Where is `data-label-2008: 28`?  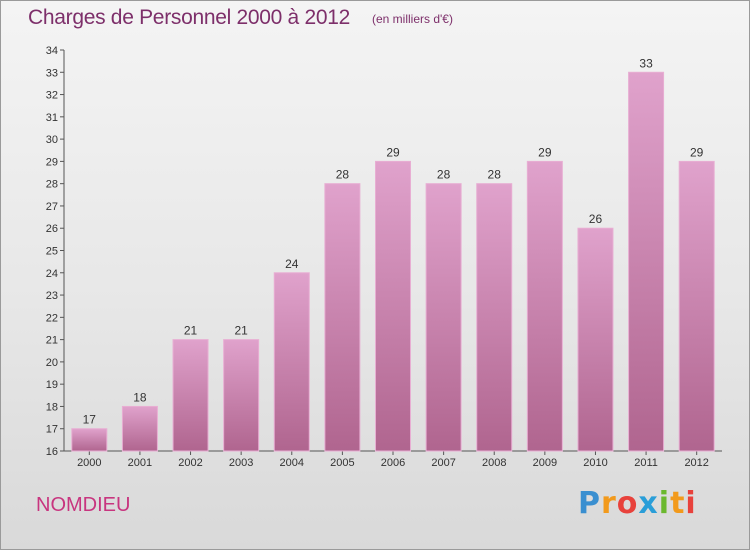
data-label-2008: 28 is located at coordinates (495, 175).